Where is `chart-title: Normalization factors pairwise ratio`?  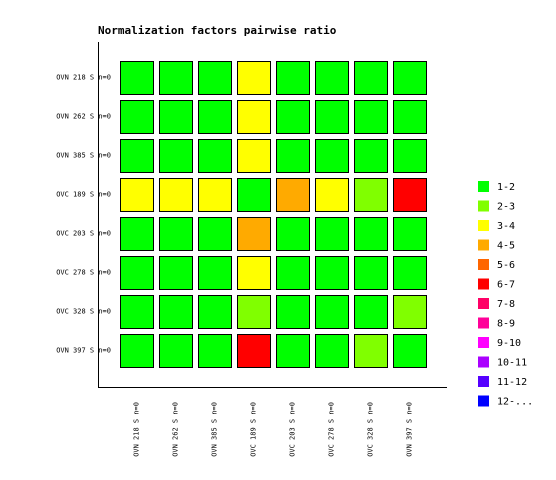
chart-title: Normalization factors pairwise ratio is located at coordinates (217, 30).